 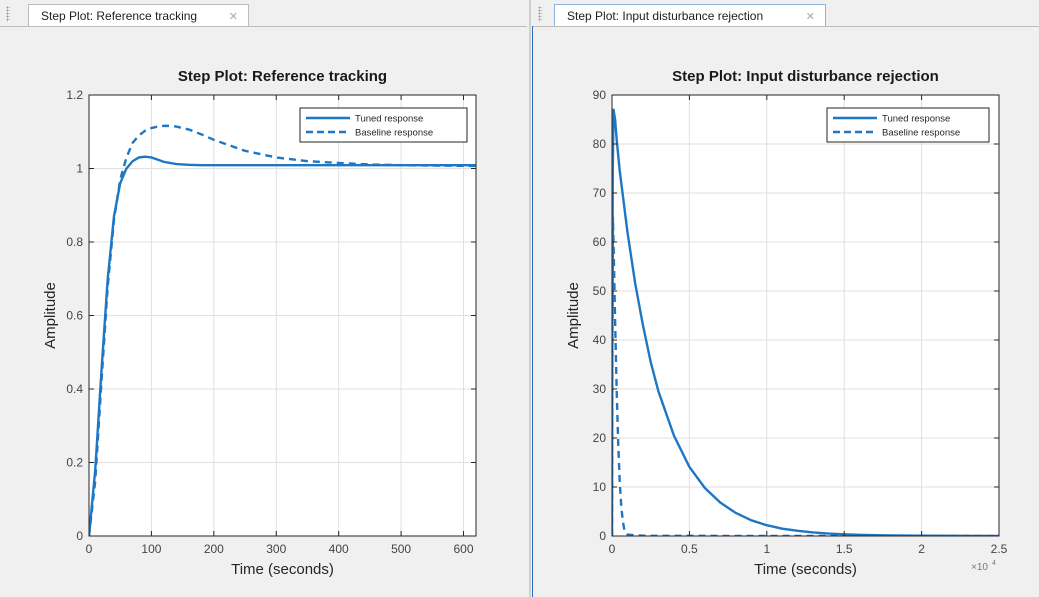 What do you see at coordinates (689, 549) in the screenshot?
I see `x-tick-label: 0.5` at bounding box center [689, 549].